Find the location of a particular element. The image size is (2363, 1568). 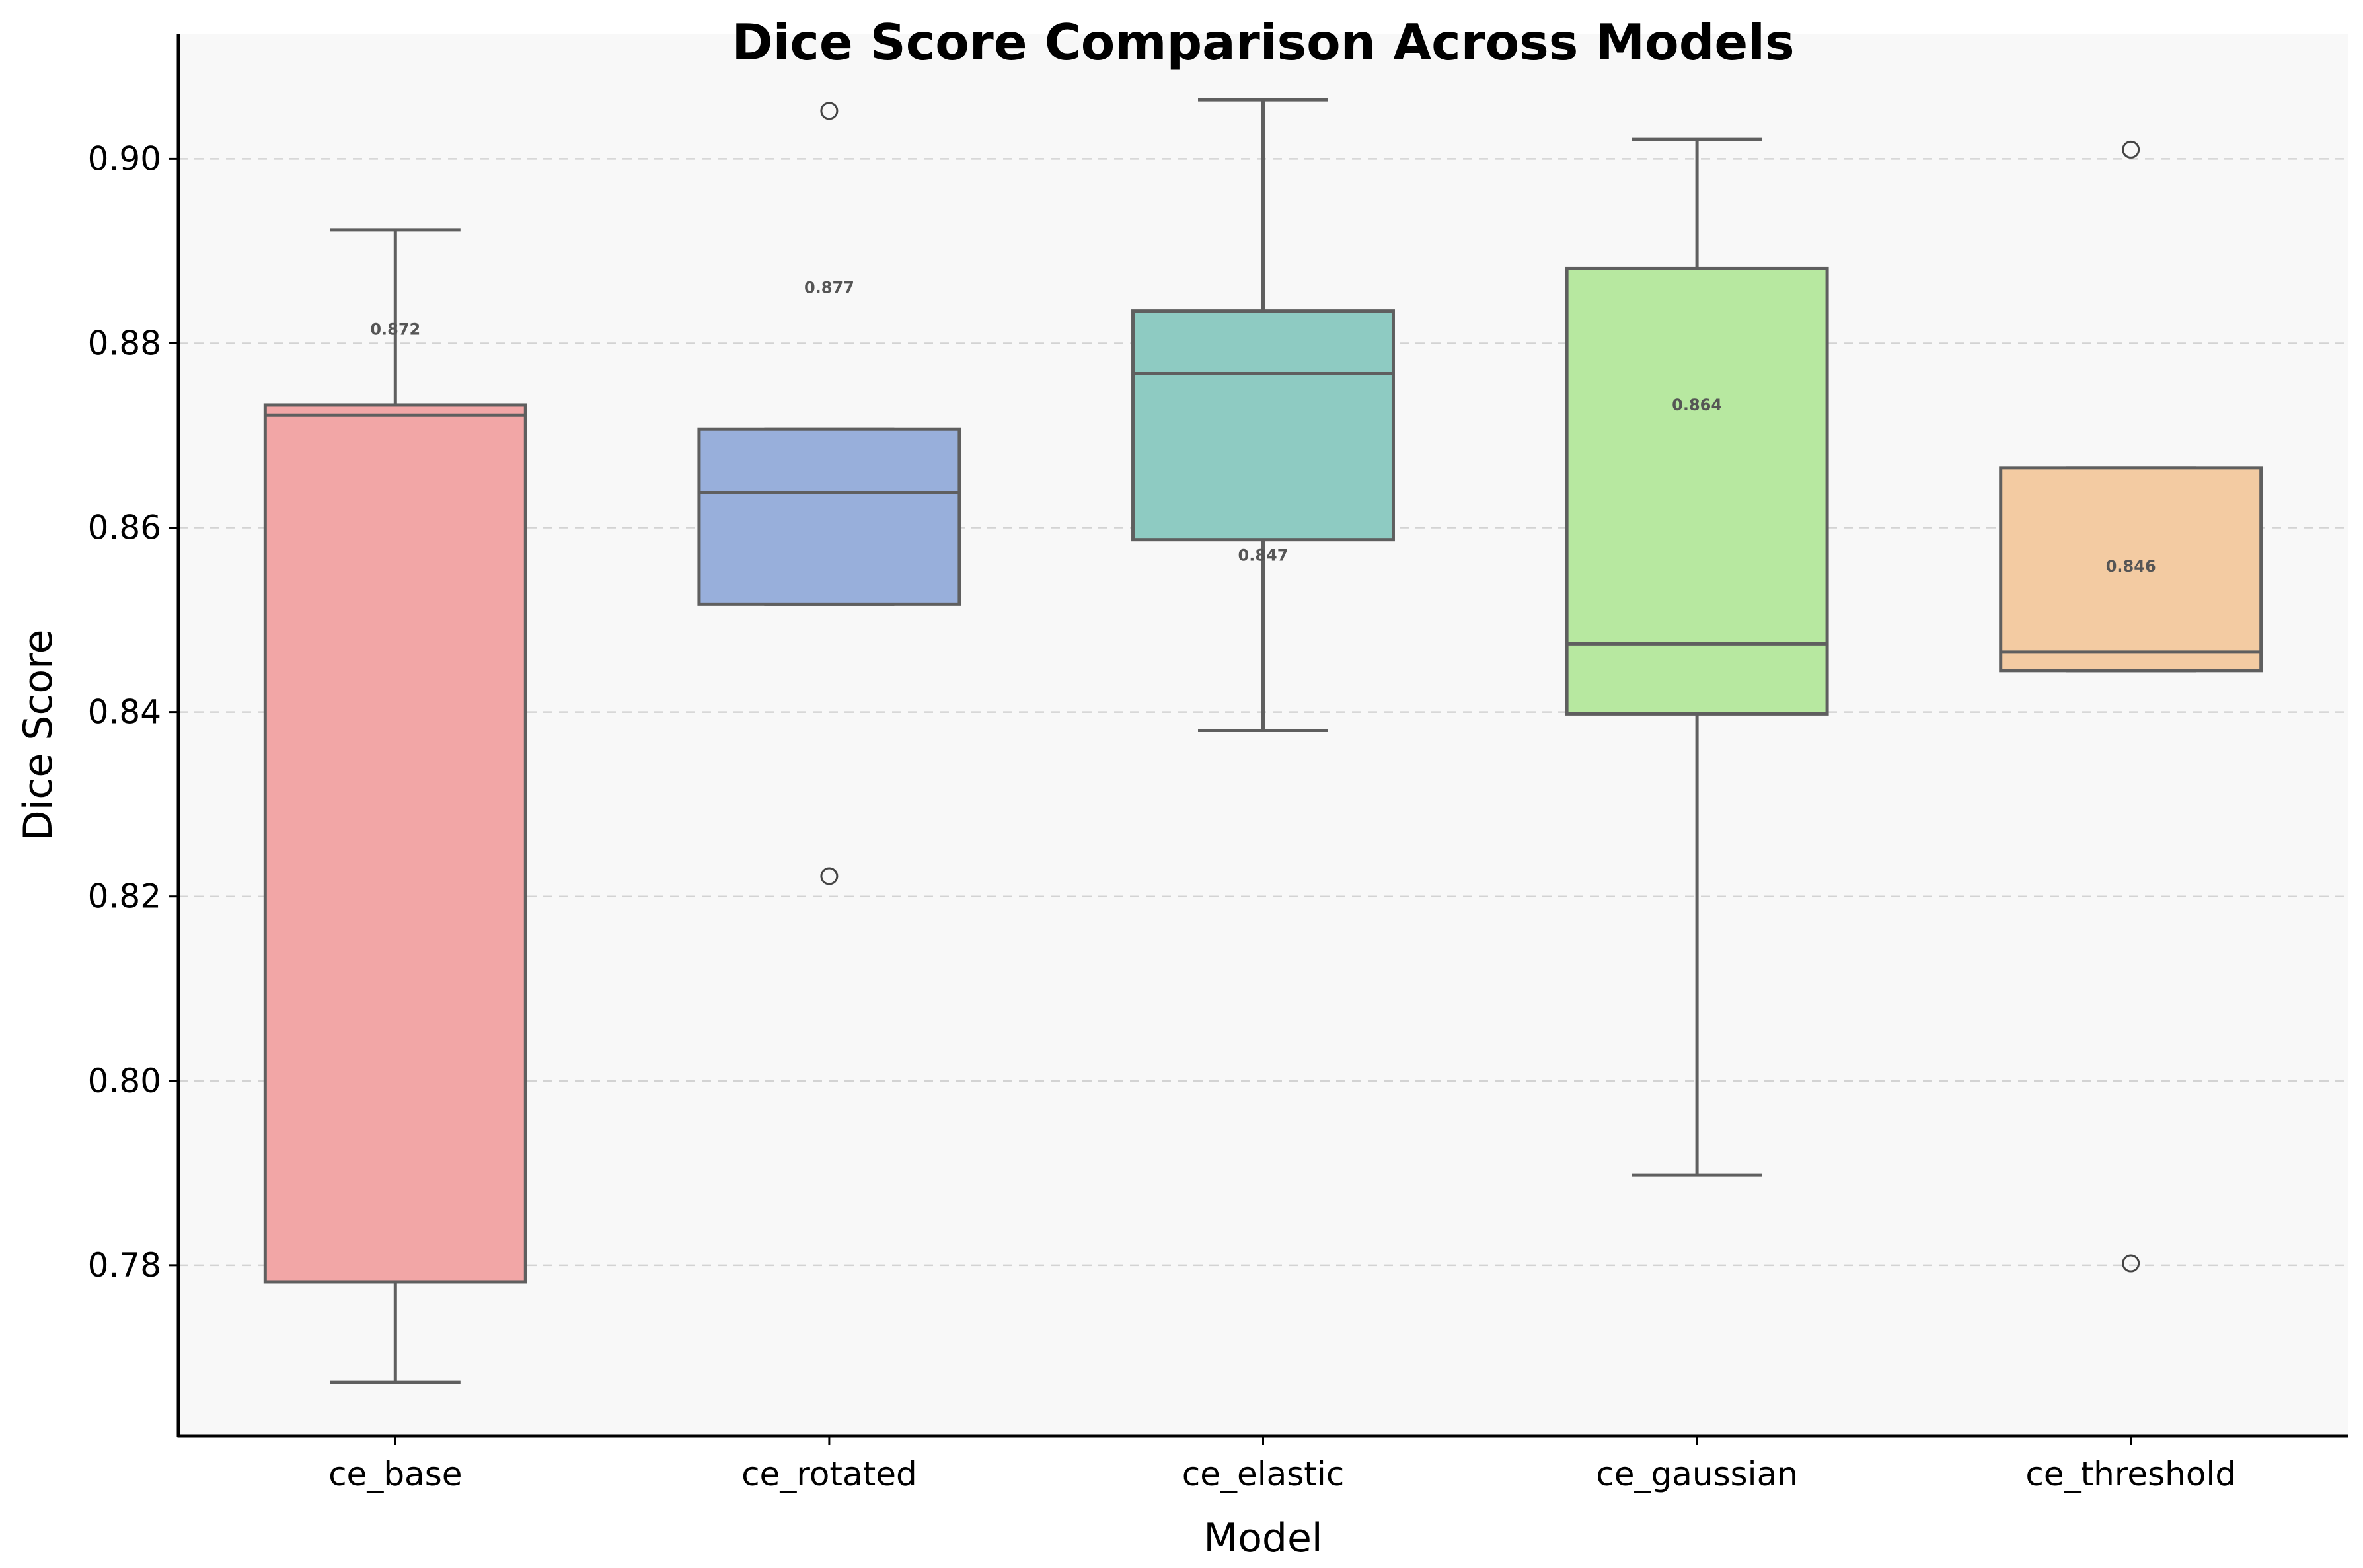

data-label: 0.846 is located at coordinates (2131, 566).